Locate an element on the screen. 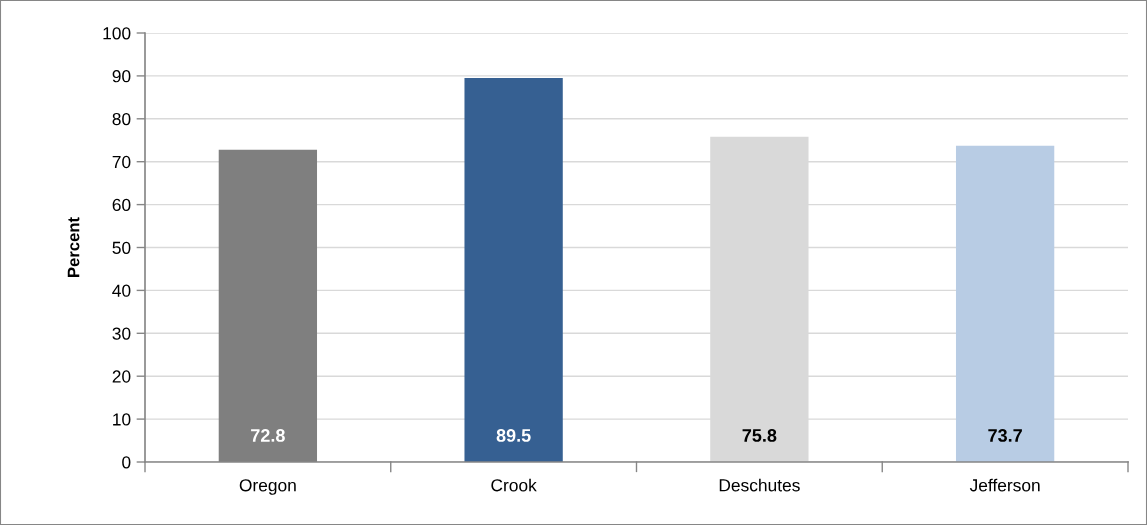 This screenshot has height=525, width=1147. data-label: 75.8 is located at coordinates (759, 435).